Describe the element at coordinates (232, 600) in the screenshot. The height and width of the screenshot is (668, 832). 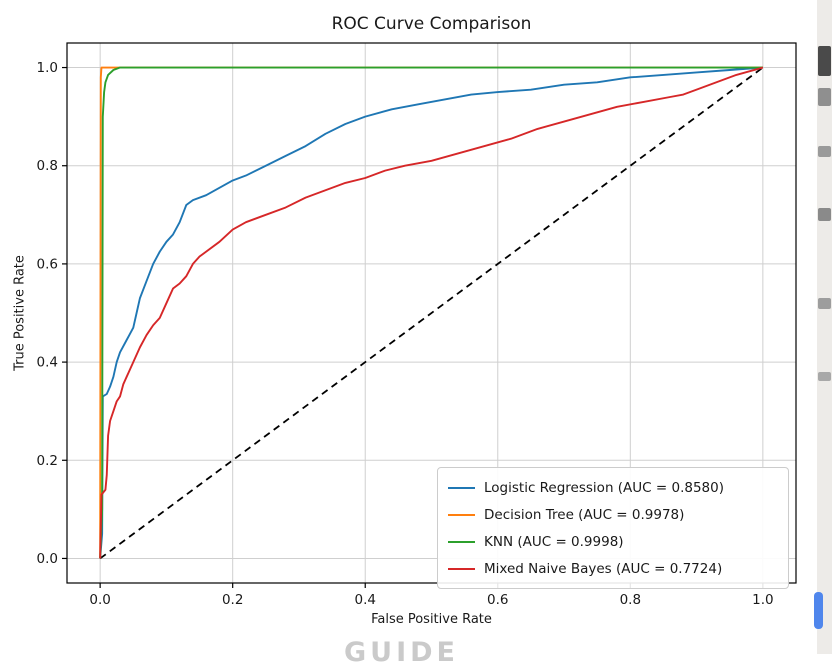
I see `x-tick-label: 0.2` at that location.